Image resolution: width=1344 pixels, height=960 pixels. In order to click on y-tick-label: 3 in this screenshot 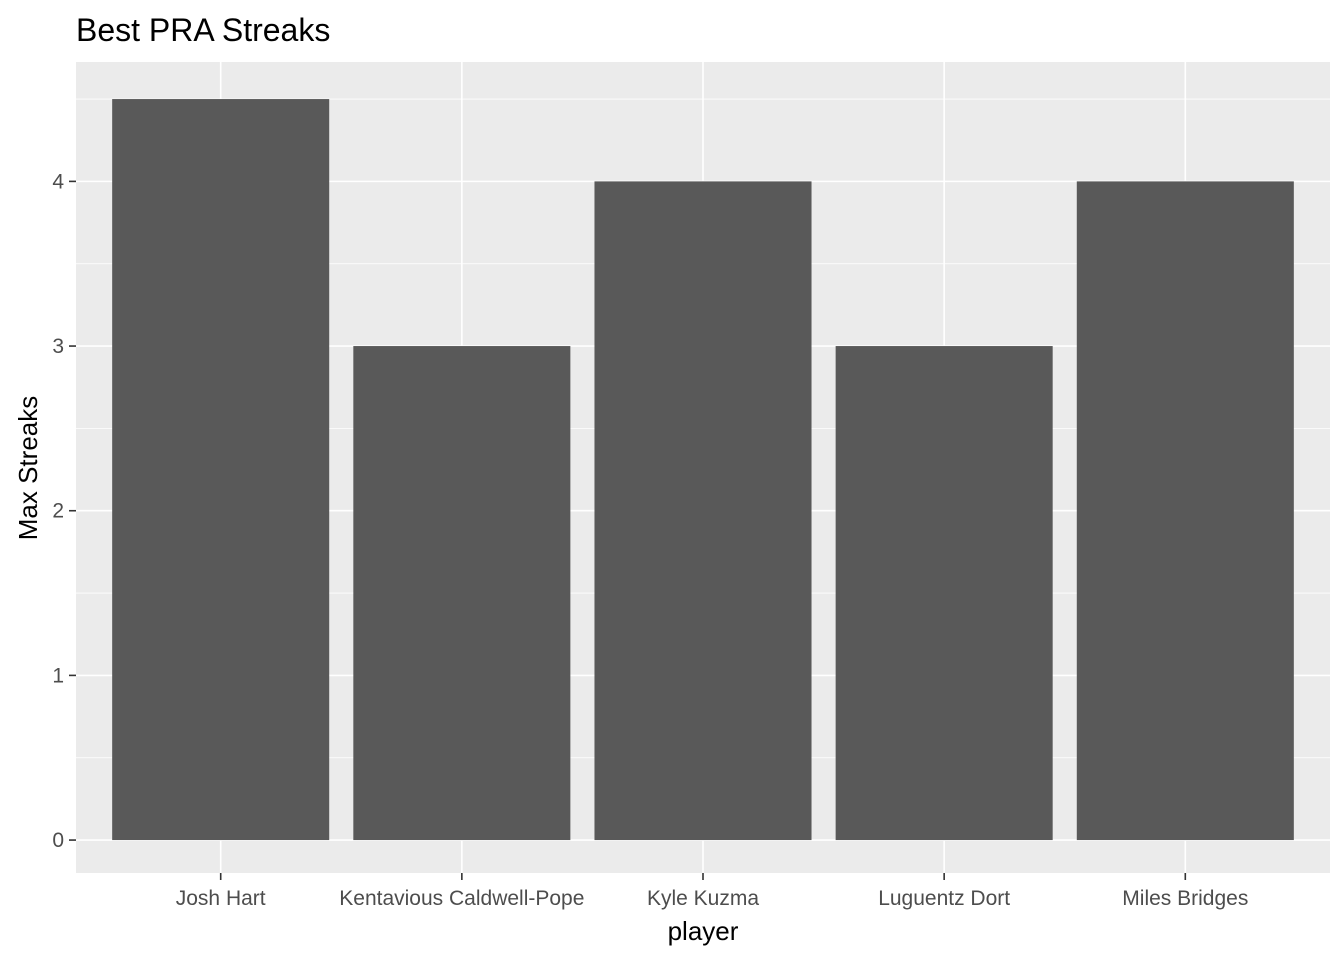, I will do `click(58, 346)`.